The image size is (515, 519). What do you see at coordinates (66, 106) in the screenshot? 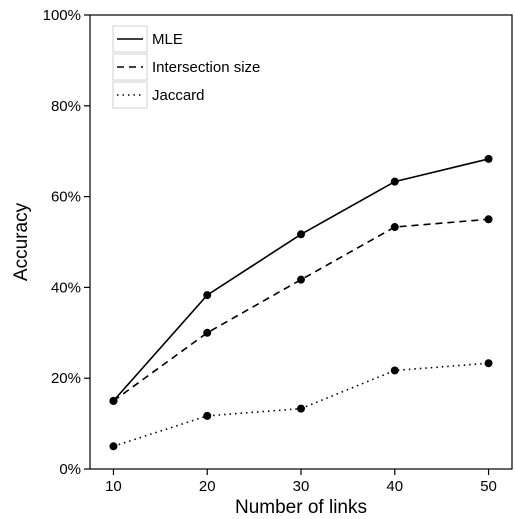
I see `y-tick-label: 80%` at bounding box center [66, 106].